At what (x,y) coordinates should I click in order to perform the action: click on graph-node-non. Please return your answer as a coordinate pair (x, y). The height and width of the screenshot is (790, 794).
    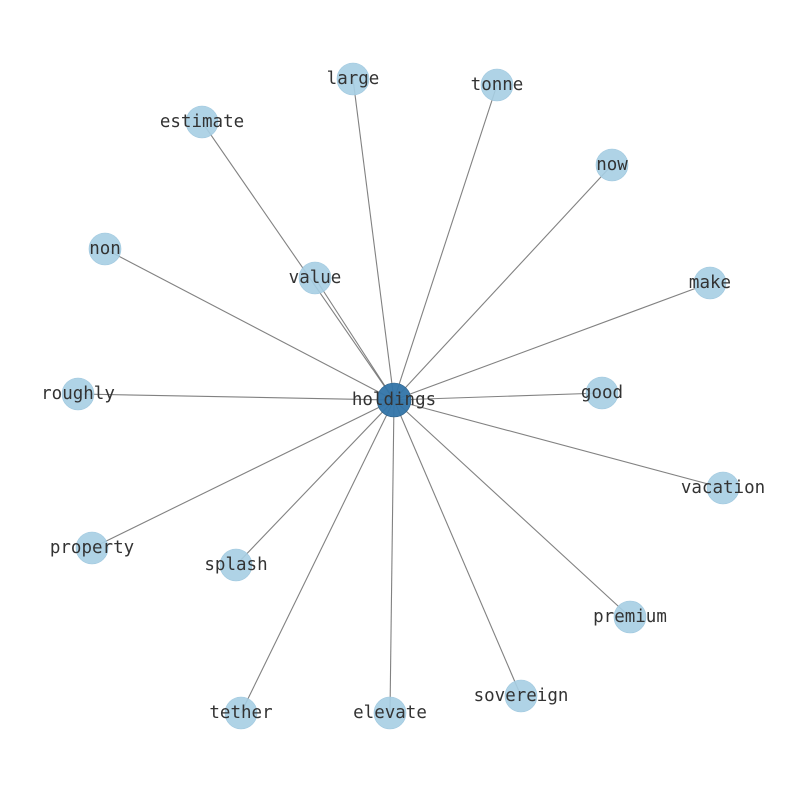
    Looking at the image, I should click on (105, 249).